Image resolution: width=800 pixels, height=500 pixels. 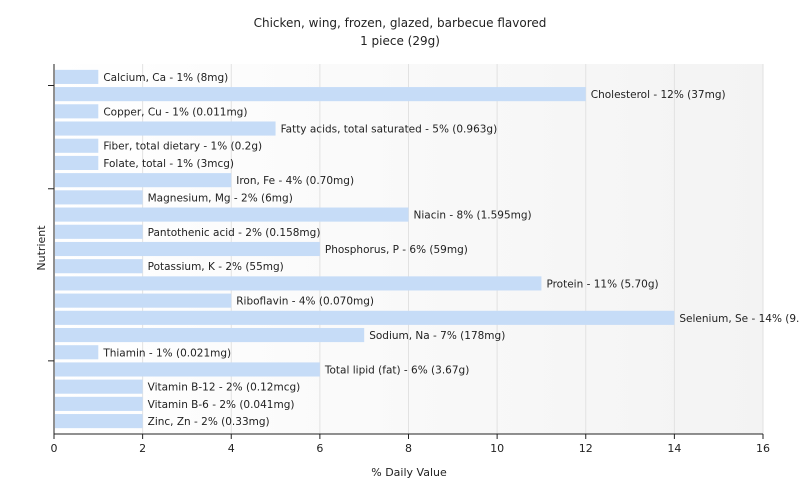 I want to click on x-tick-label: 16, so click(x=763, y=448).